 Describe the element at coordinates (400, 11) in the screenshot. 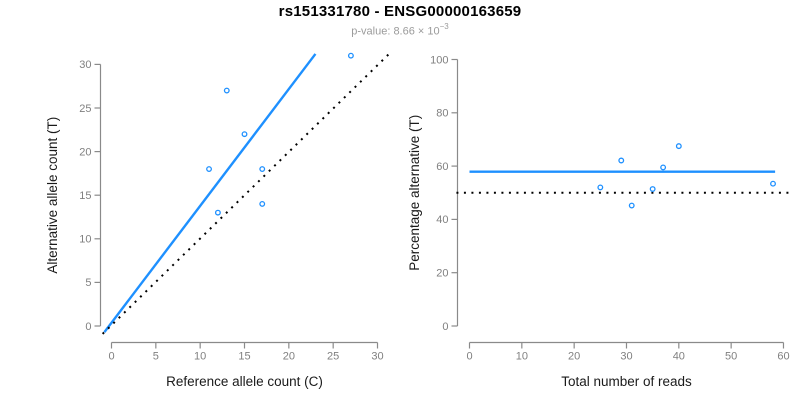

I see `figure-title: rs151331780 - ENSG00000163659` at that location.